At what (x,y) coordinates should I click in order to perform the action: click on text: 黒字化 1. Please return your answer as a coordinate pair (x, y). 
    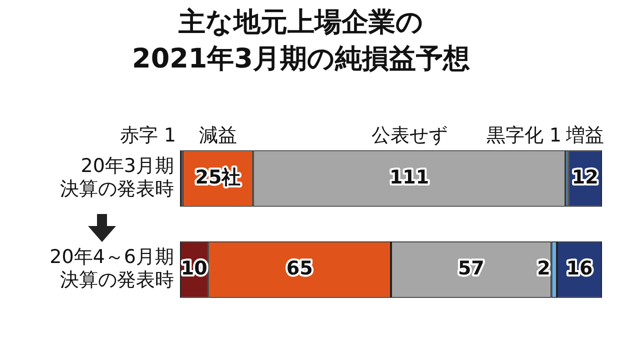
    Looking at the image, I should click on (524, 135).